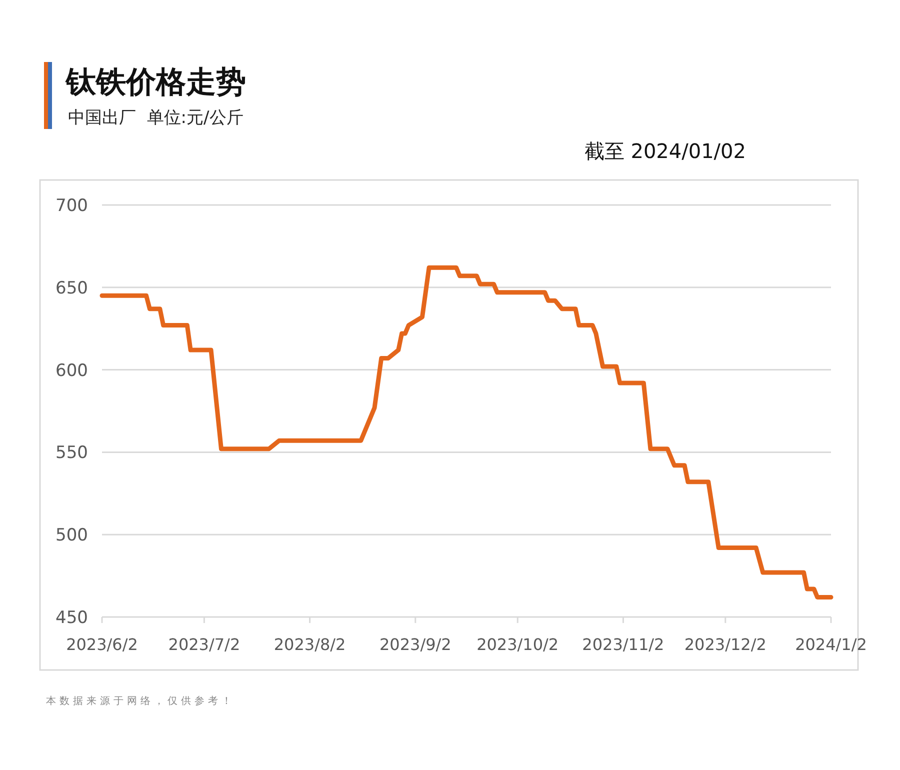 This screenshot has height=770, width=900. Describe the element at coordinates (204, 644) in the screenshot. I see `x-tick-label: 2023/7/2` at that location.